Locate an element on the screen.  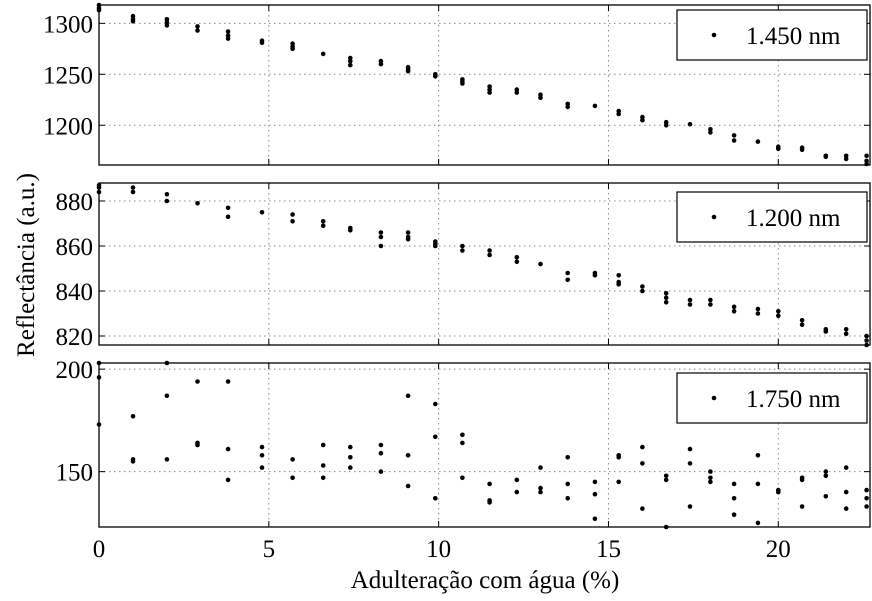
legend: 1.450 nm is located at coordinates (772, 35).